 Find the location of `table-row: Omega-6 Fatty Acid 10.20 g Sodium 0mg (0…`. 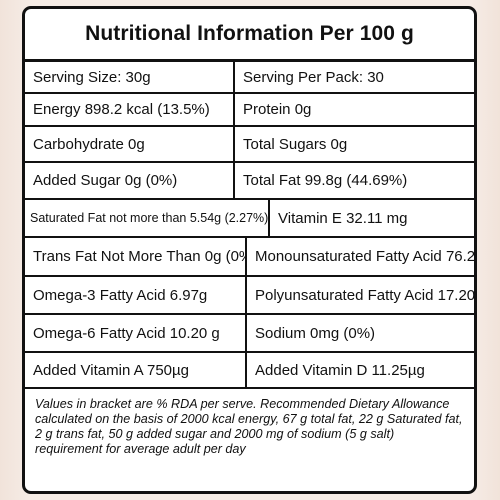

table-row: Omega-6 Fatty Acid 10.20 g Sodium 0mg (0… is located at coordinates (249, 334).